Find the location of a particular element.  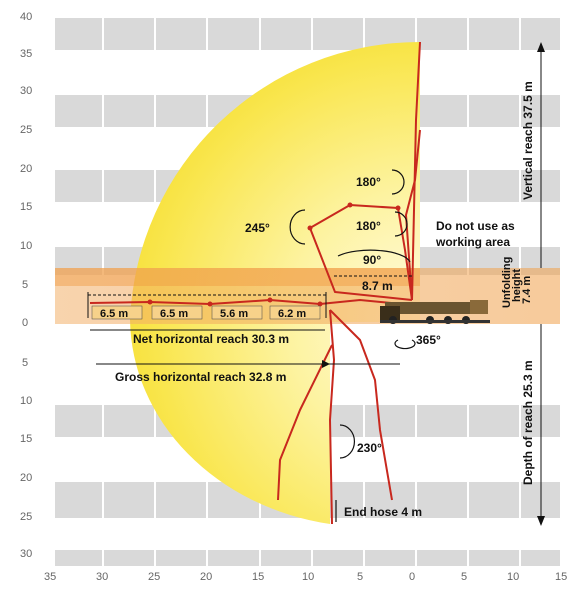

x-tick-label: 35 is located at coordinates (50, 577).